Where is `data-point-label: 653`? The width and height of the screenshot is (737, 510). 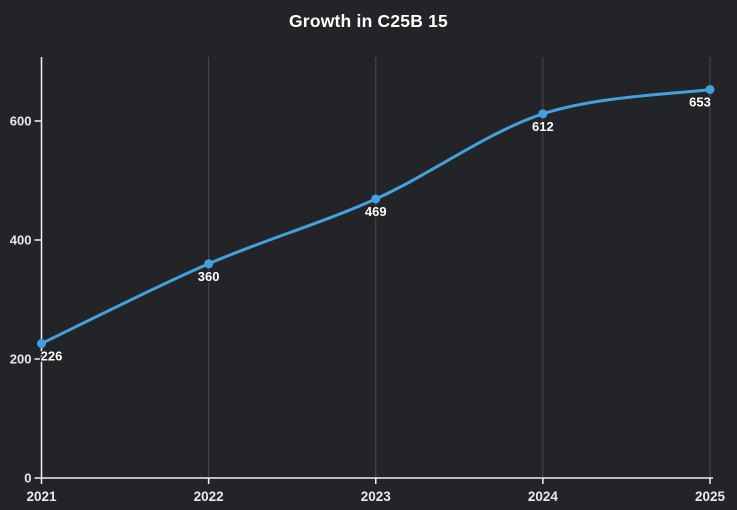
data-point-label: 653 is located at coordinates (700, 101).